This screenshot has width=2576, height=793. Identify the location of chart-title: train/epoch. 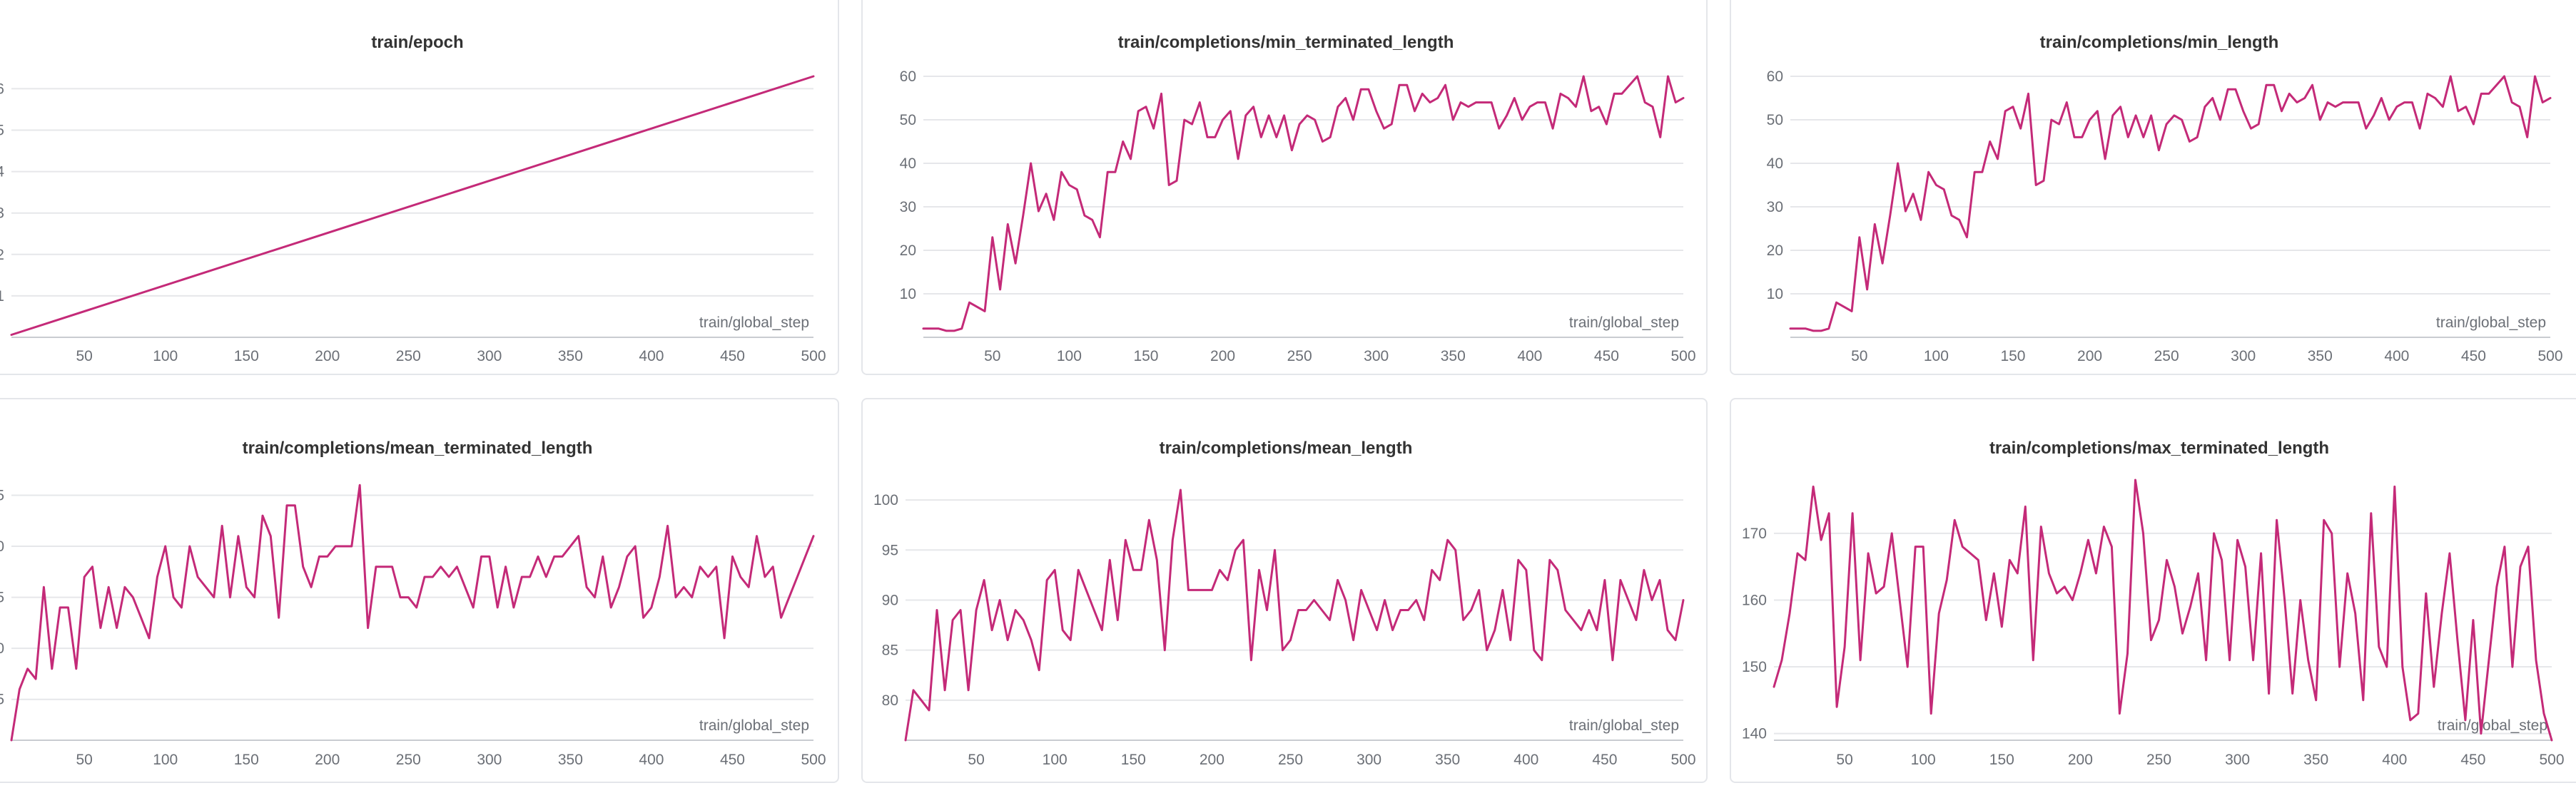
(417, 42).